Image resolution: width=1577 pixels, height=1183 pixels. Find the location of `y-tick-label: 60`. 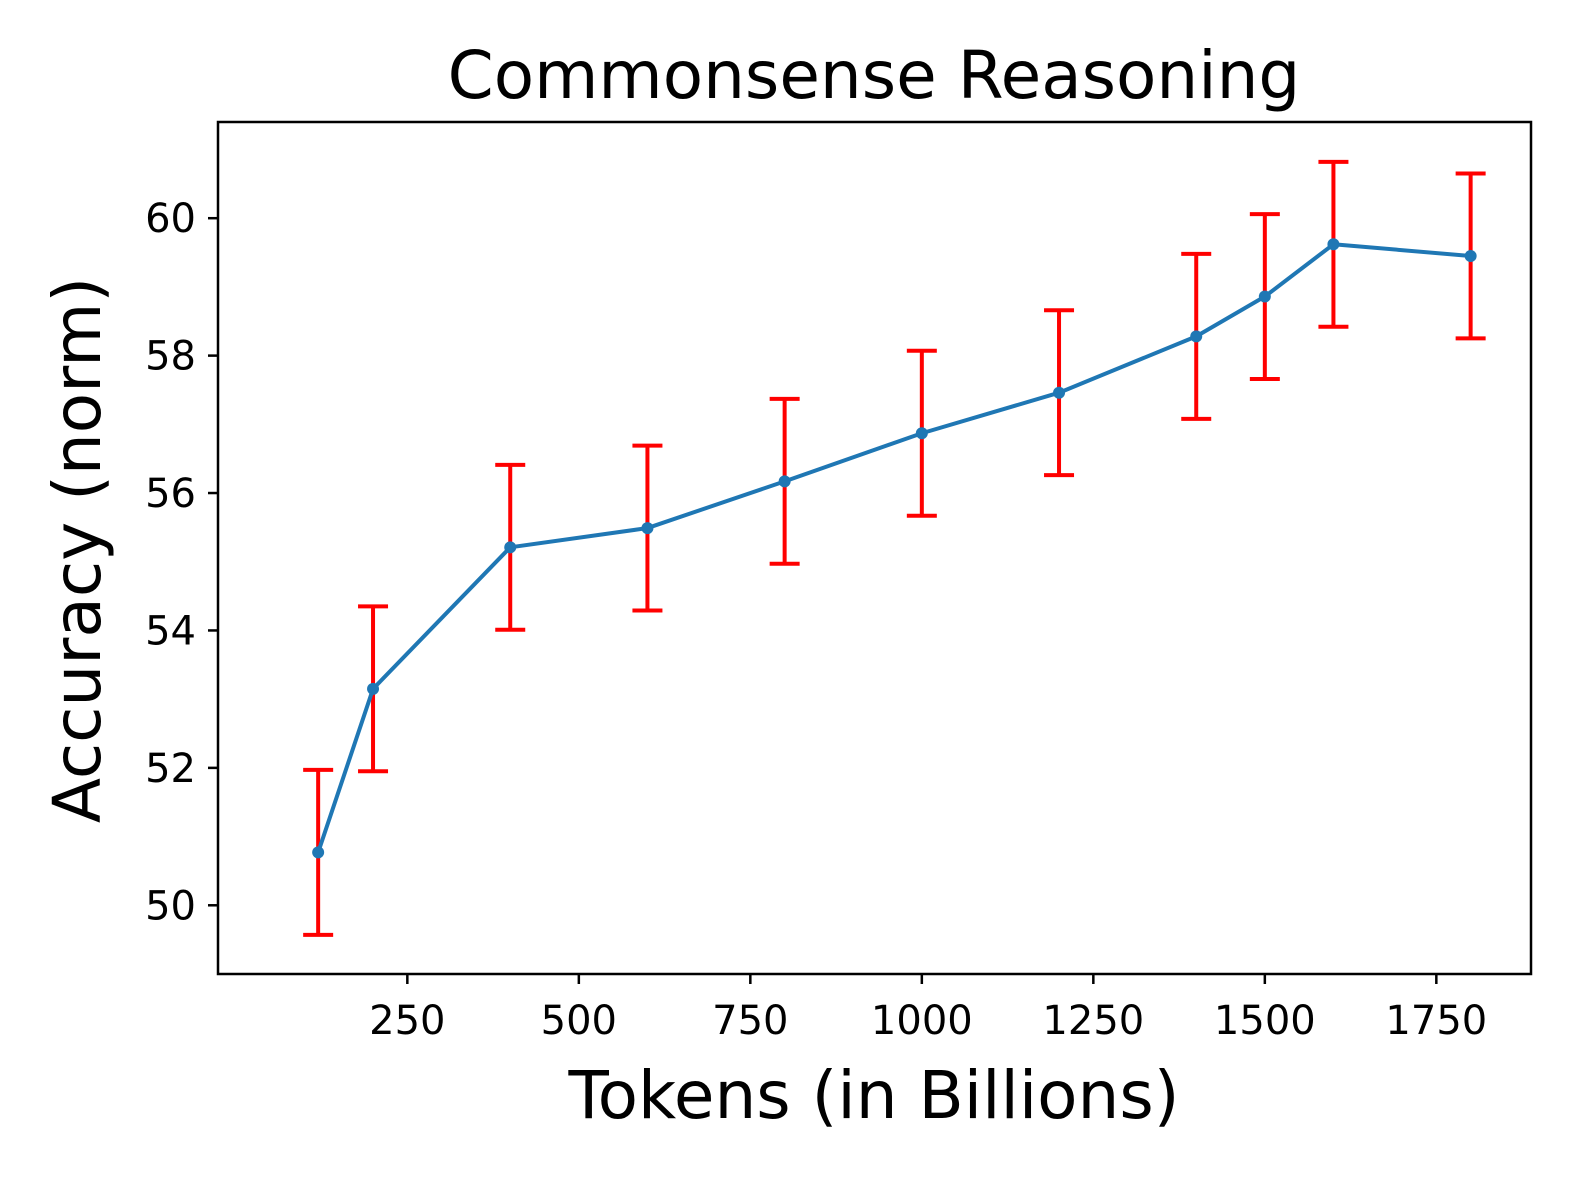

y-tick-label: 60 is located at coordinates (170, 219).